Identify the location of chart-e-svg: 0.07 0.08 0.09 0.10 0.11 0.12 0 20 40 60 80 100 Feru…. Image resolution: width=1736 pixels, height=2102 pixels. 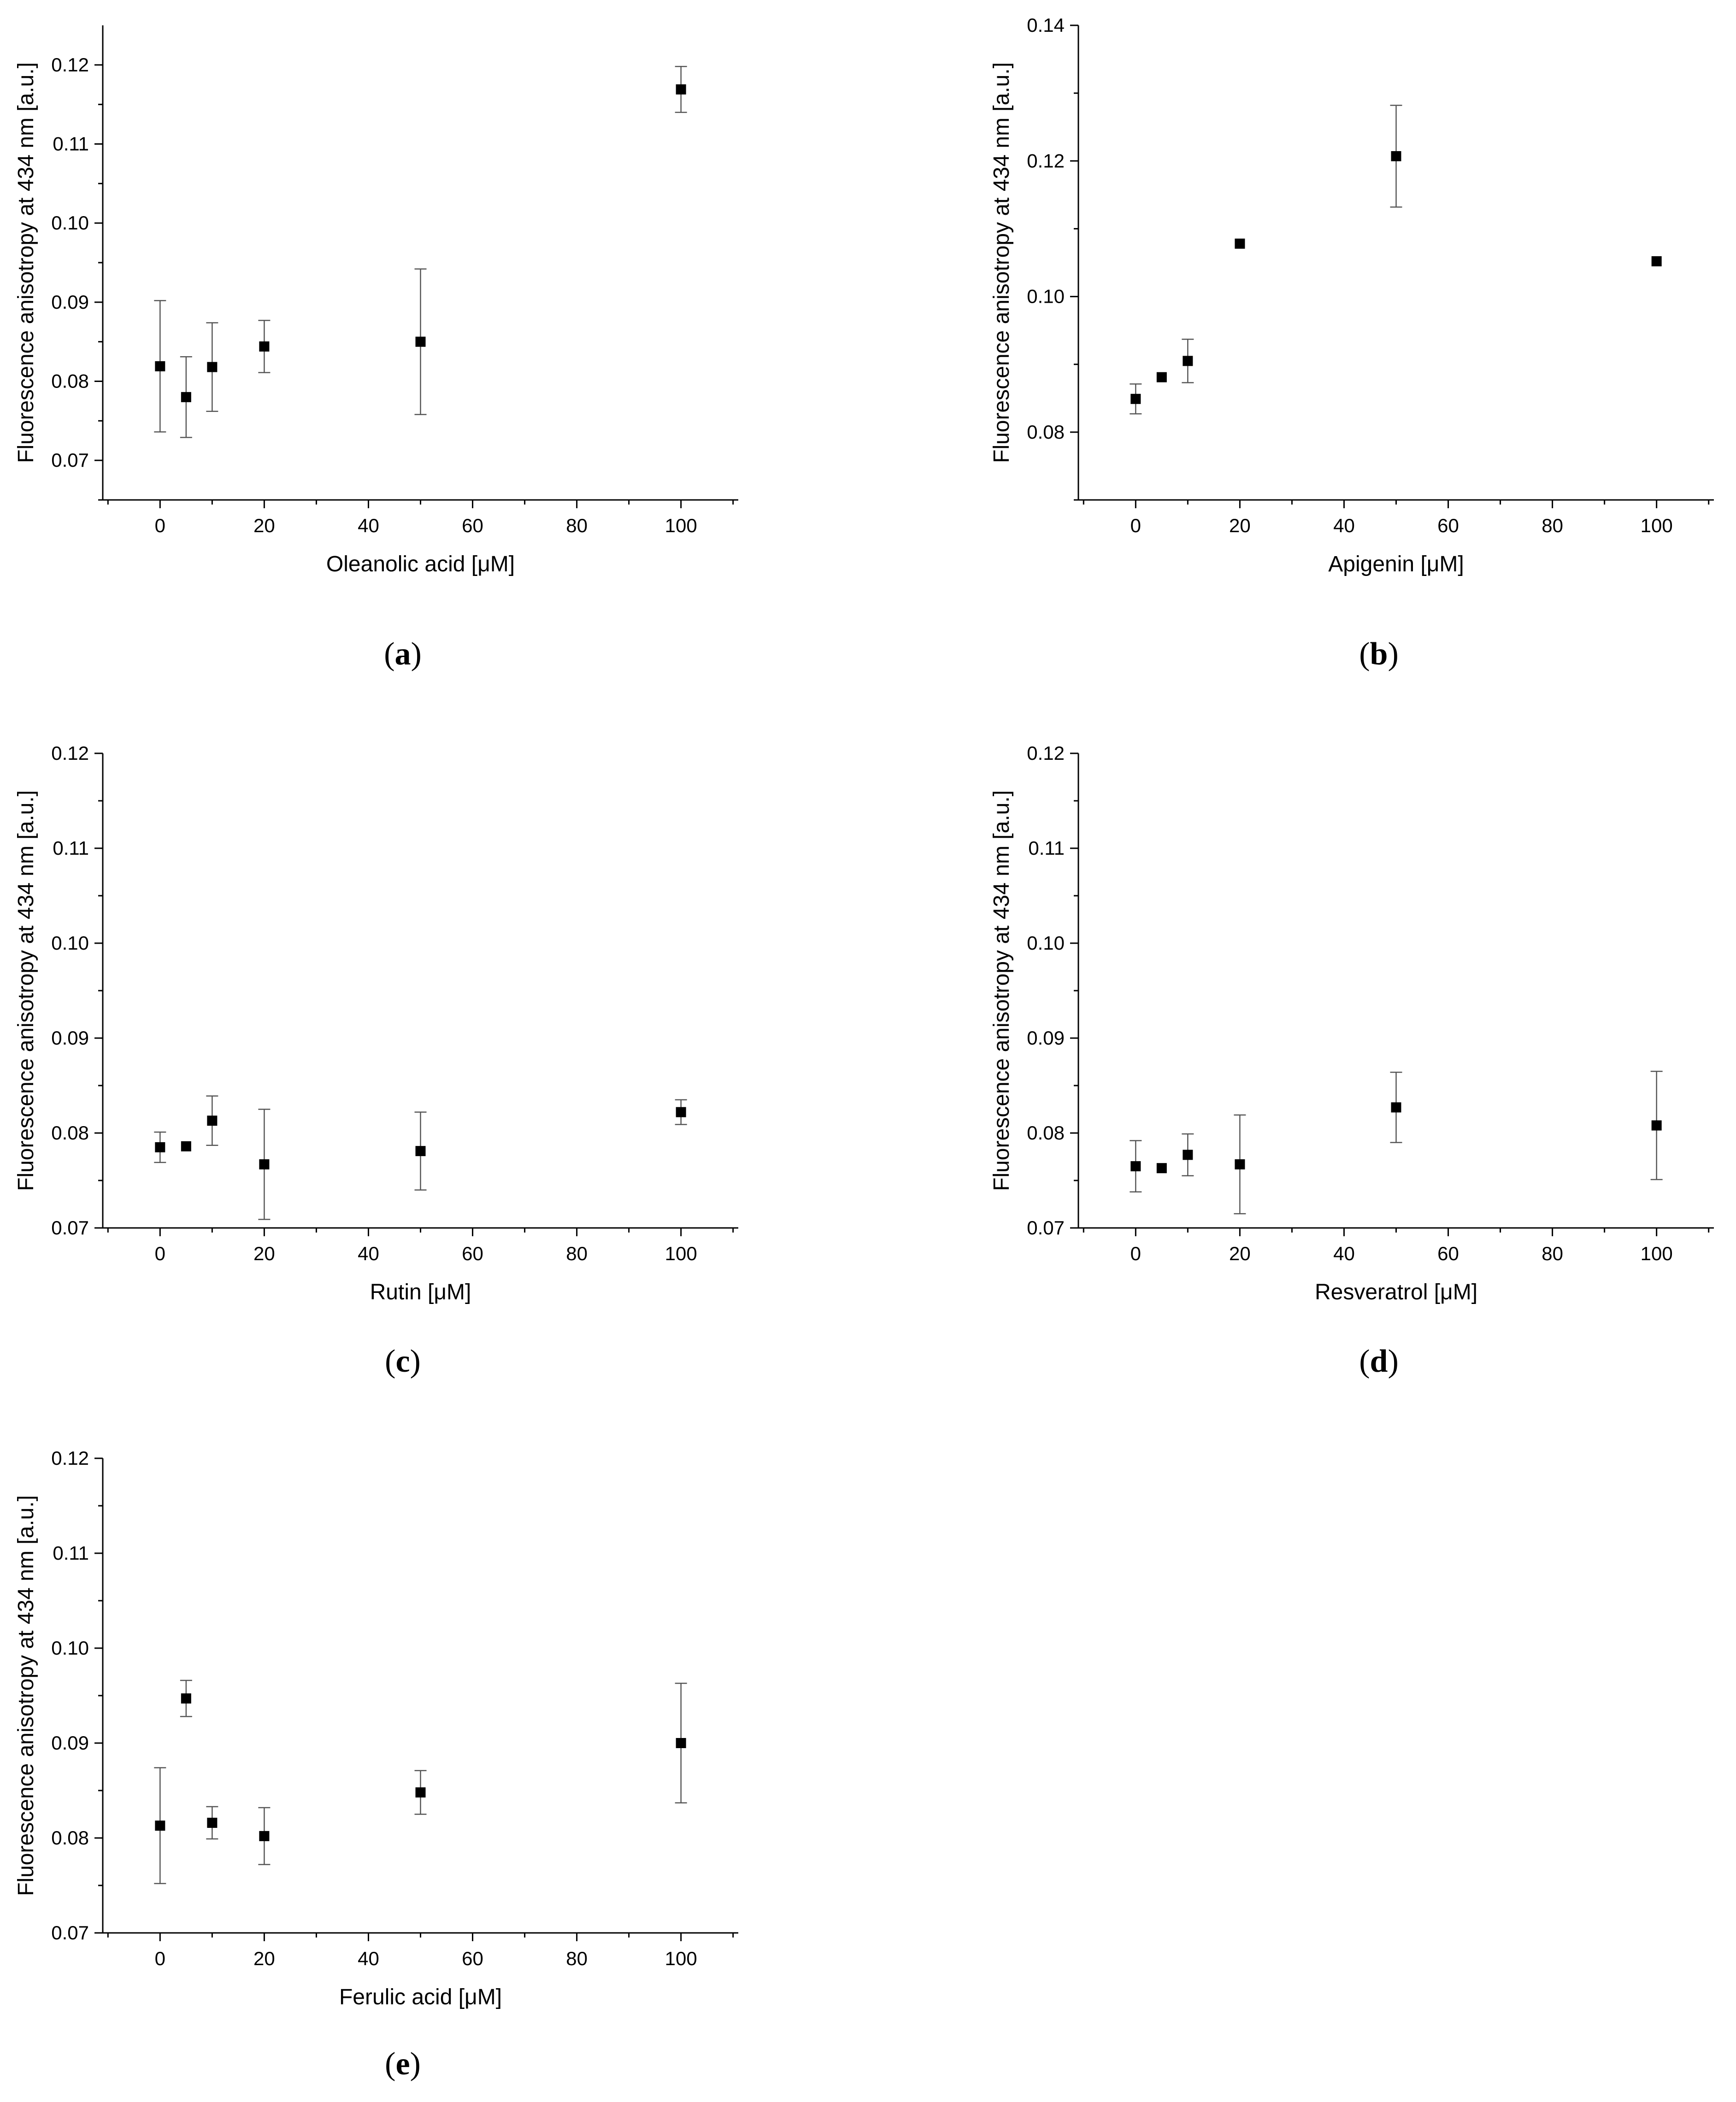
(376, 1728).